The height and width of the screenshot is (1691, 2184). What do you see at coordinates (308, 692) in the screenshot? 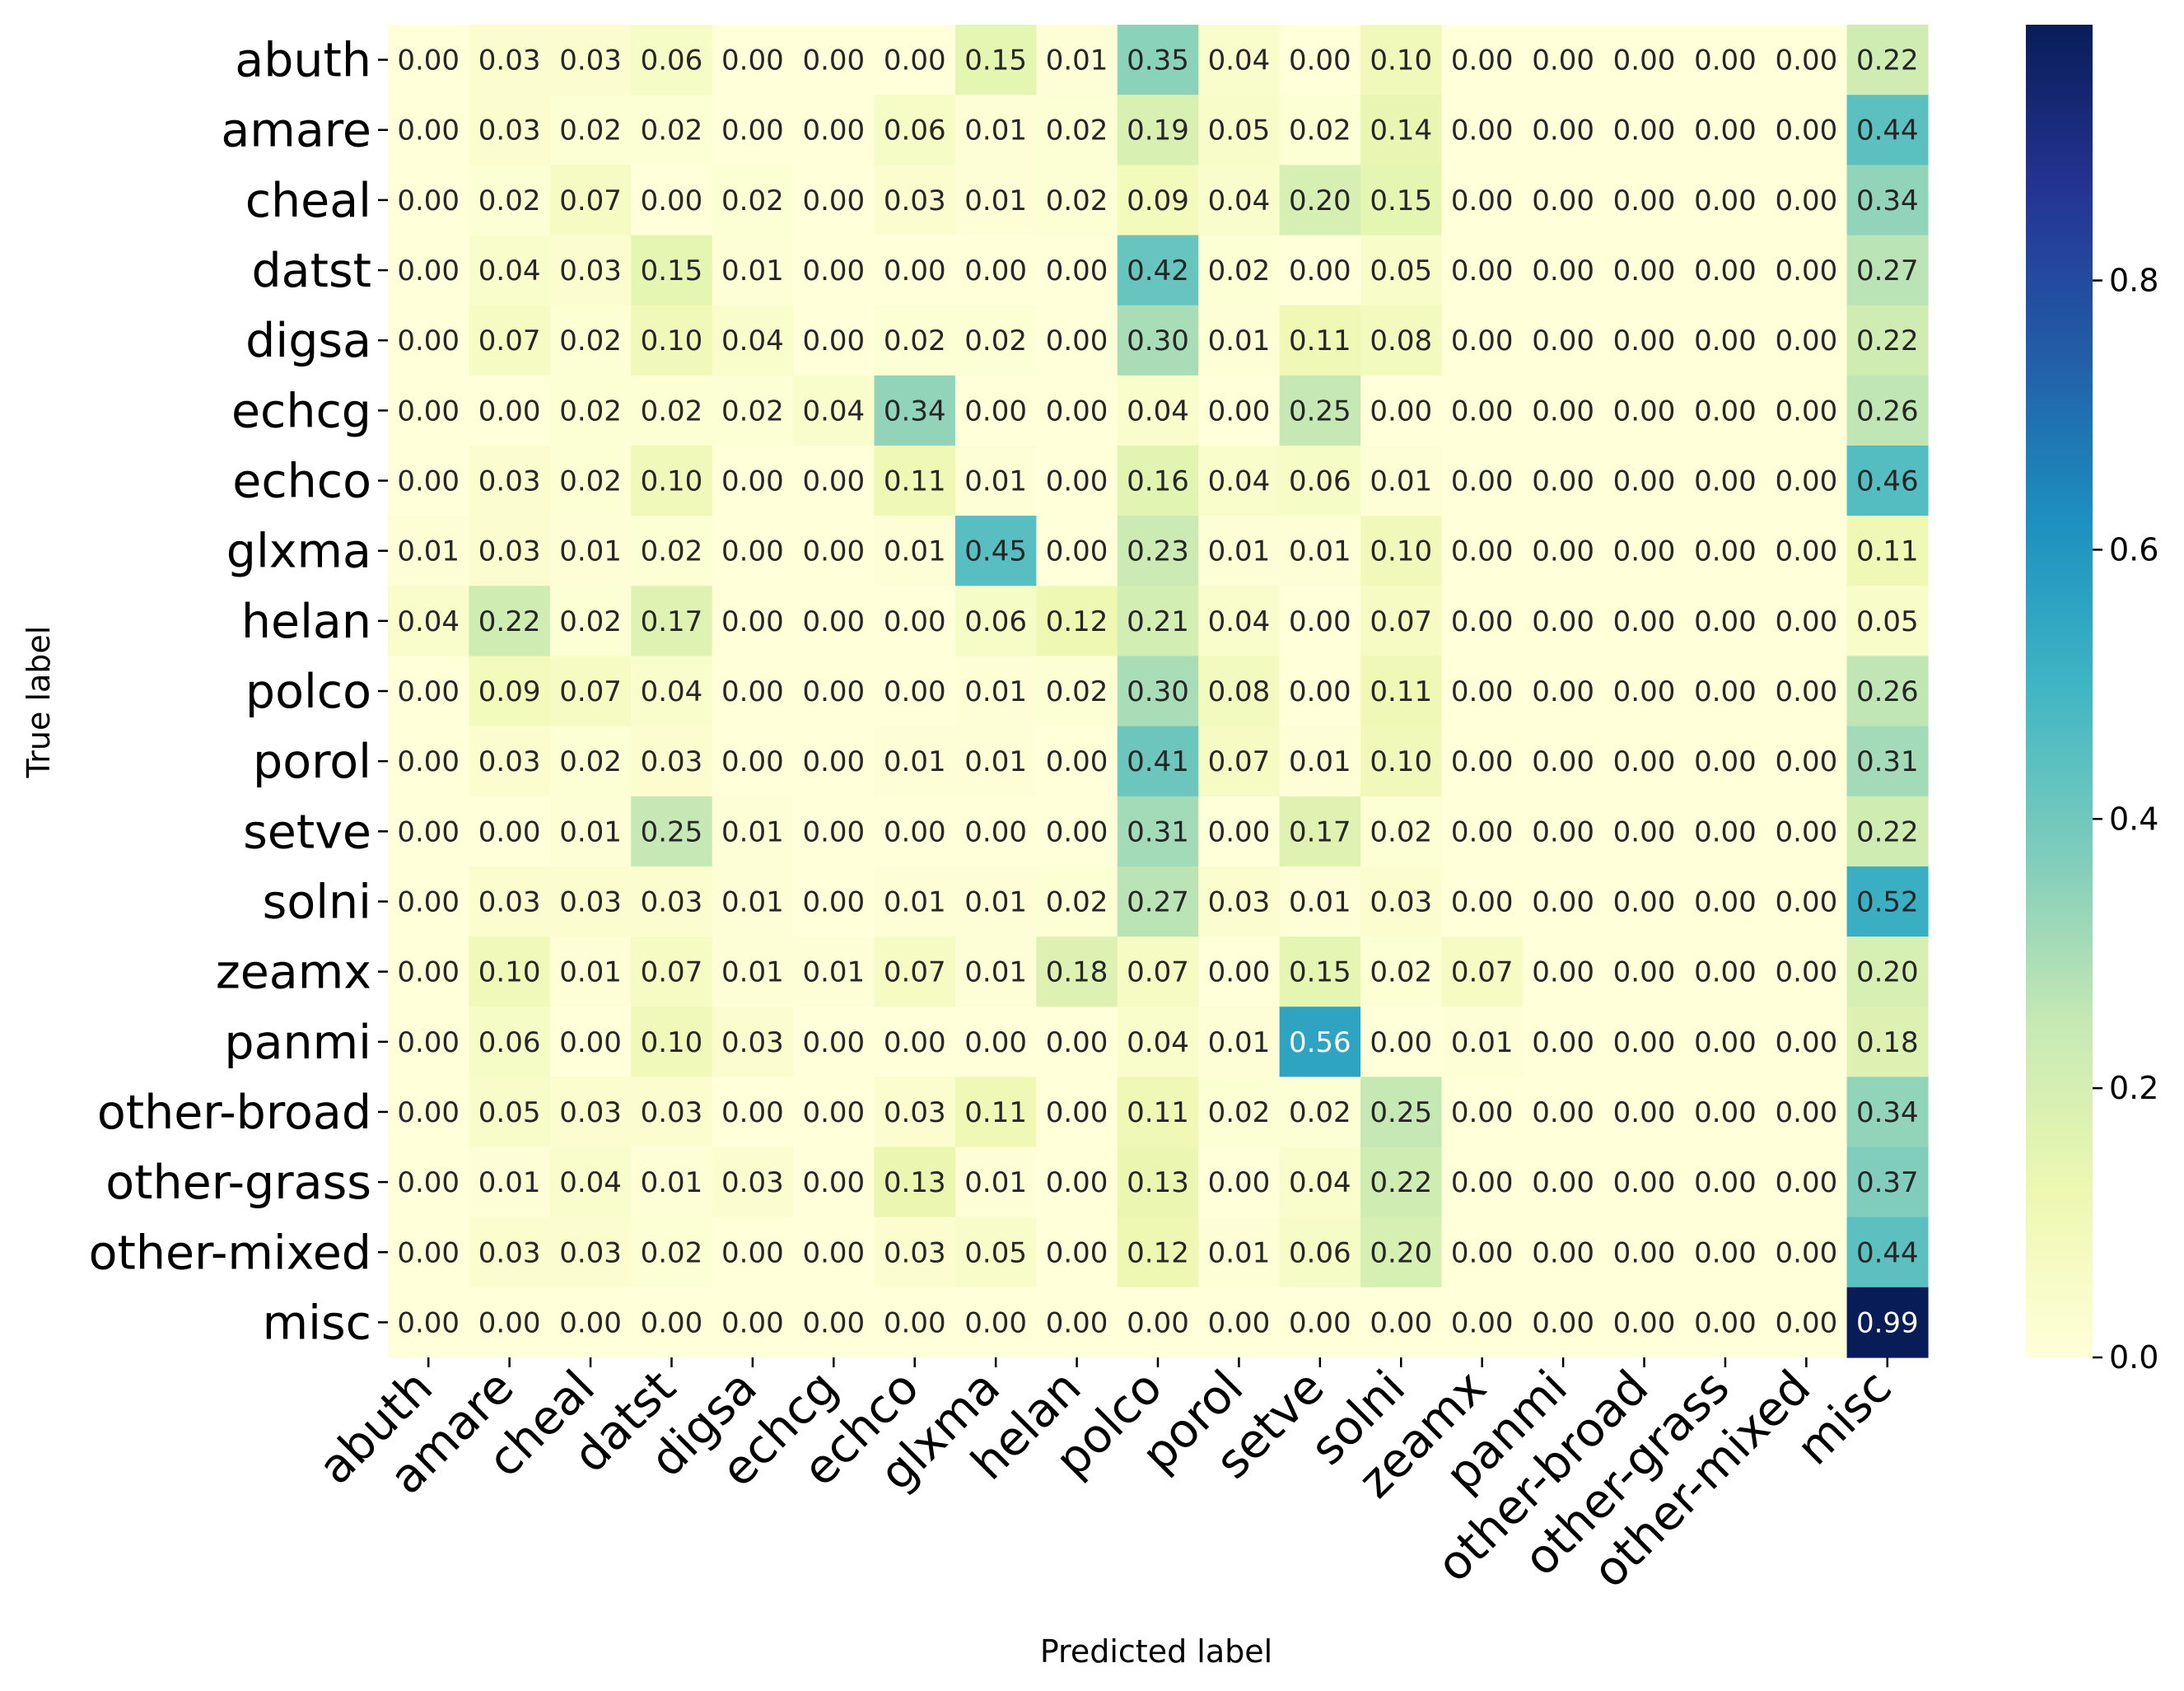
I see `y-tick-label: polco` at bounding box center [308, 692].